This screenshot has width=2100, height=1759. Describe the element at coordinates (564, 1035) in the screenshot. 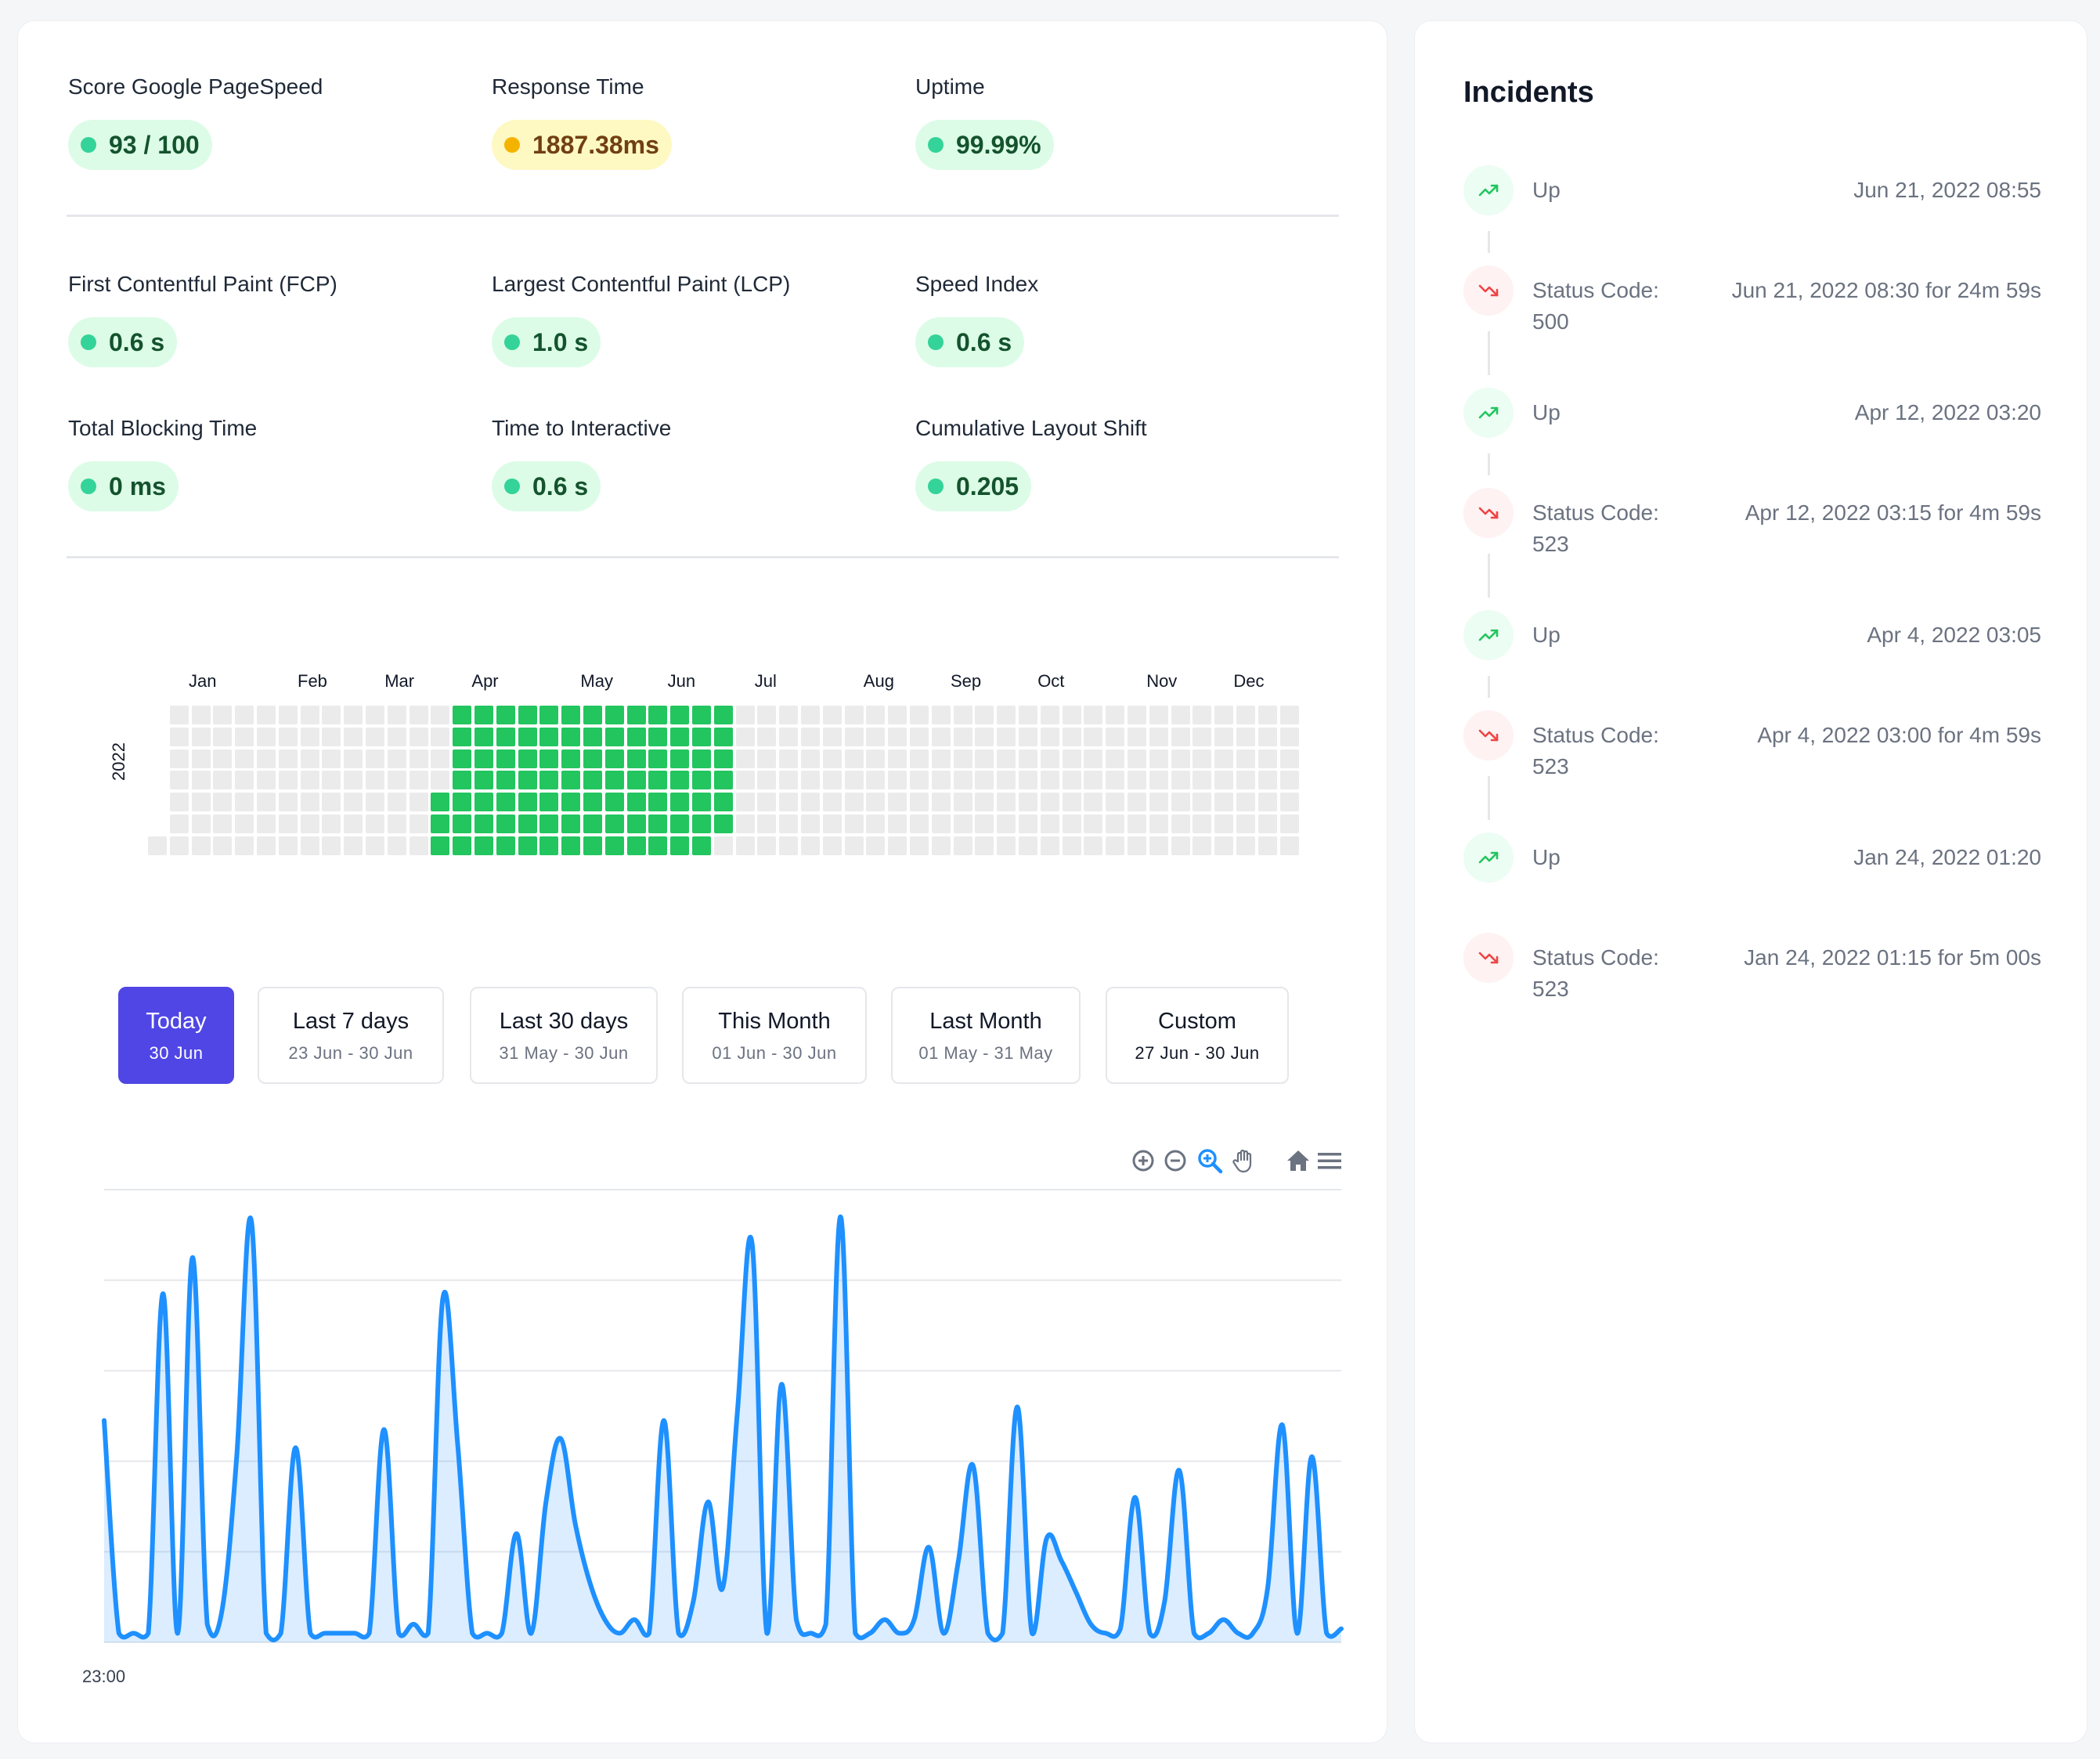

I see `range-button-last-30-days: Last 30 days 31 May - 30 Jun` at that location.